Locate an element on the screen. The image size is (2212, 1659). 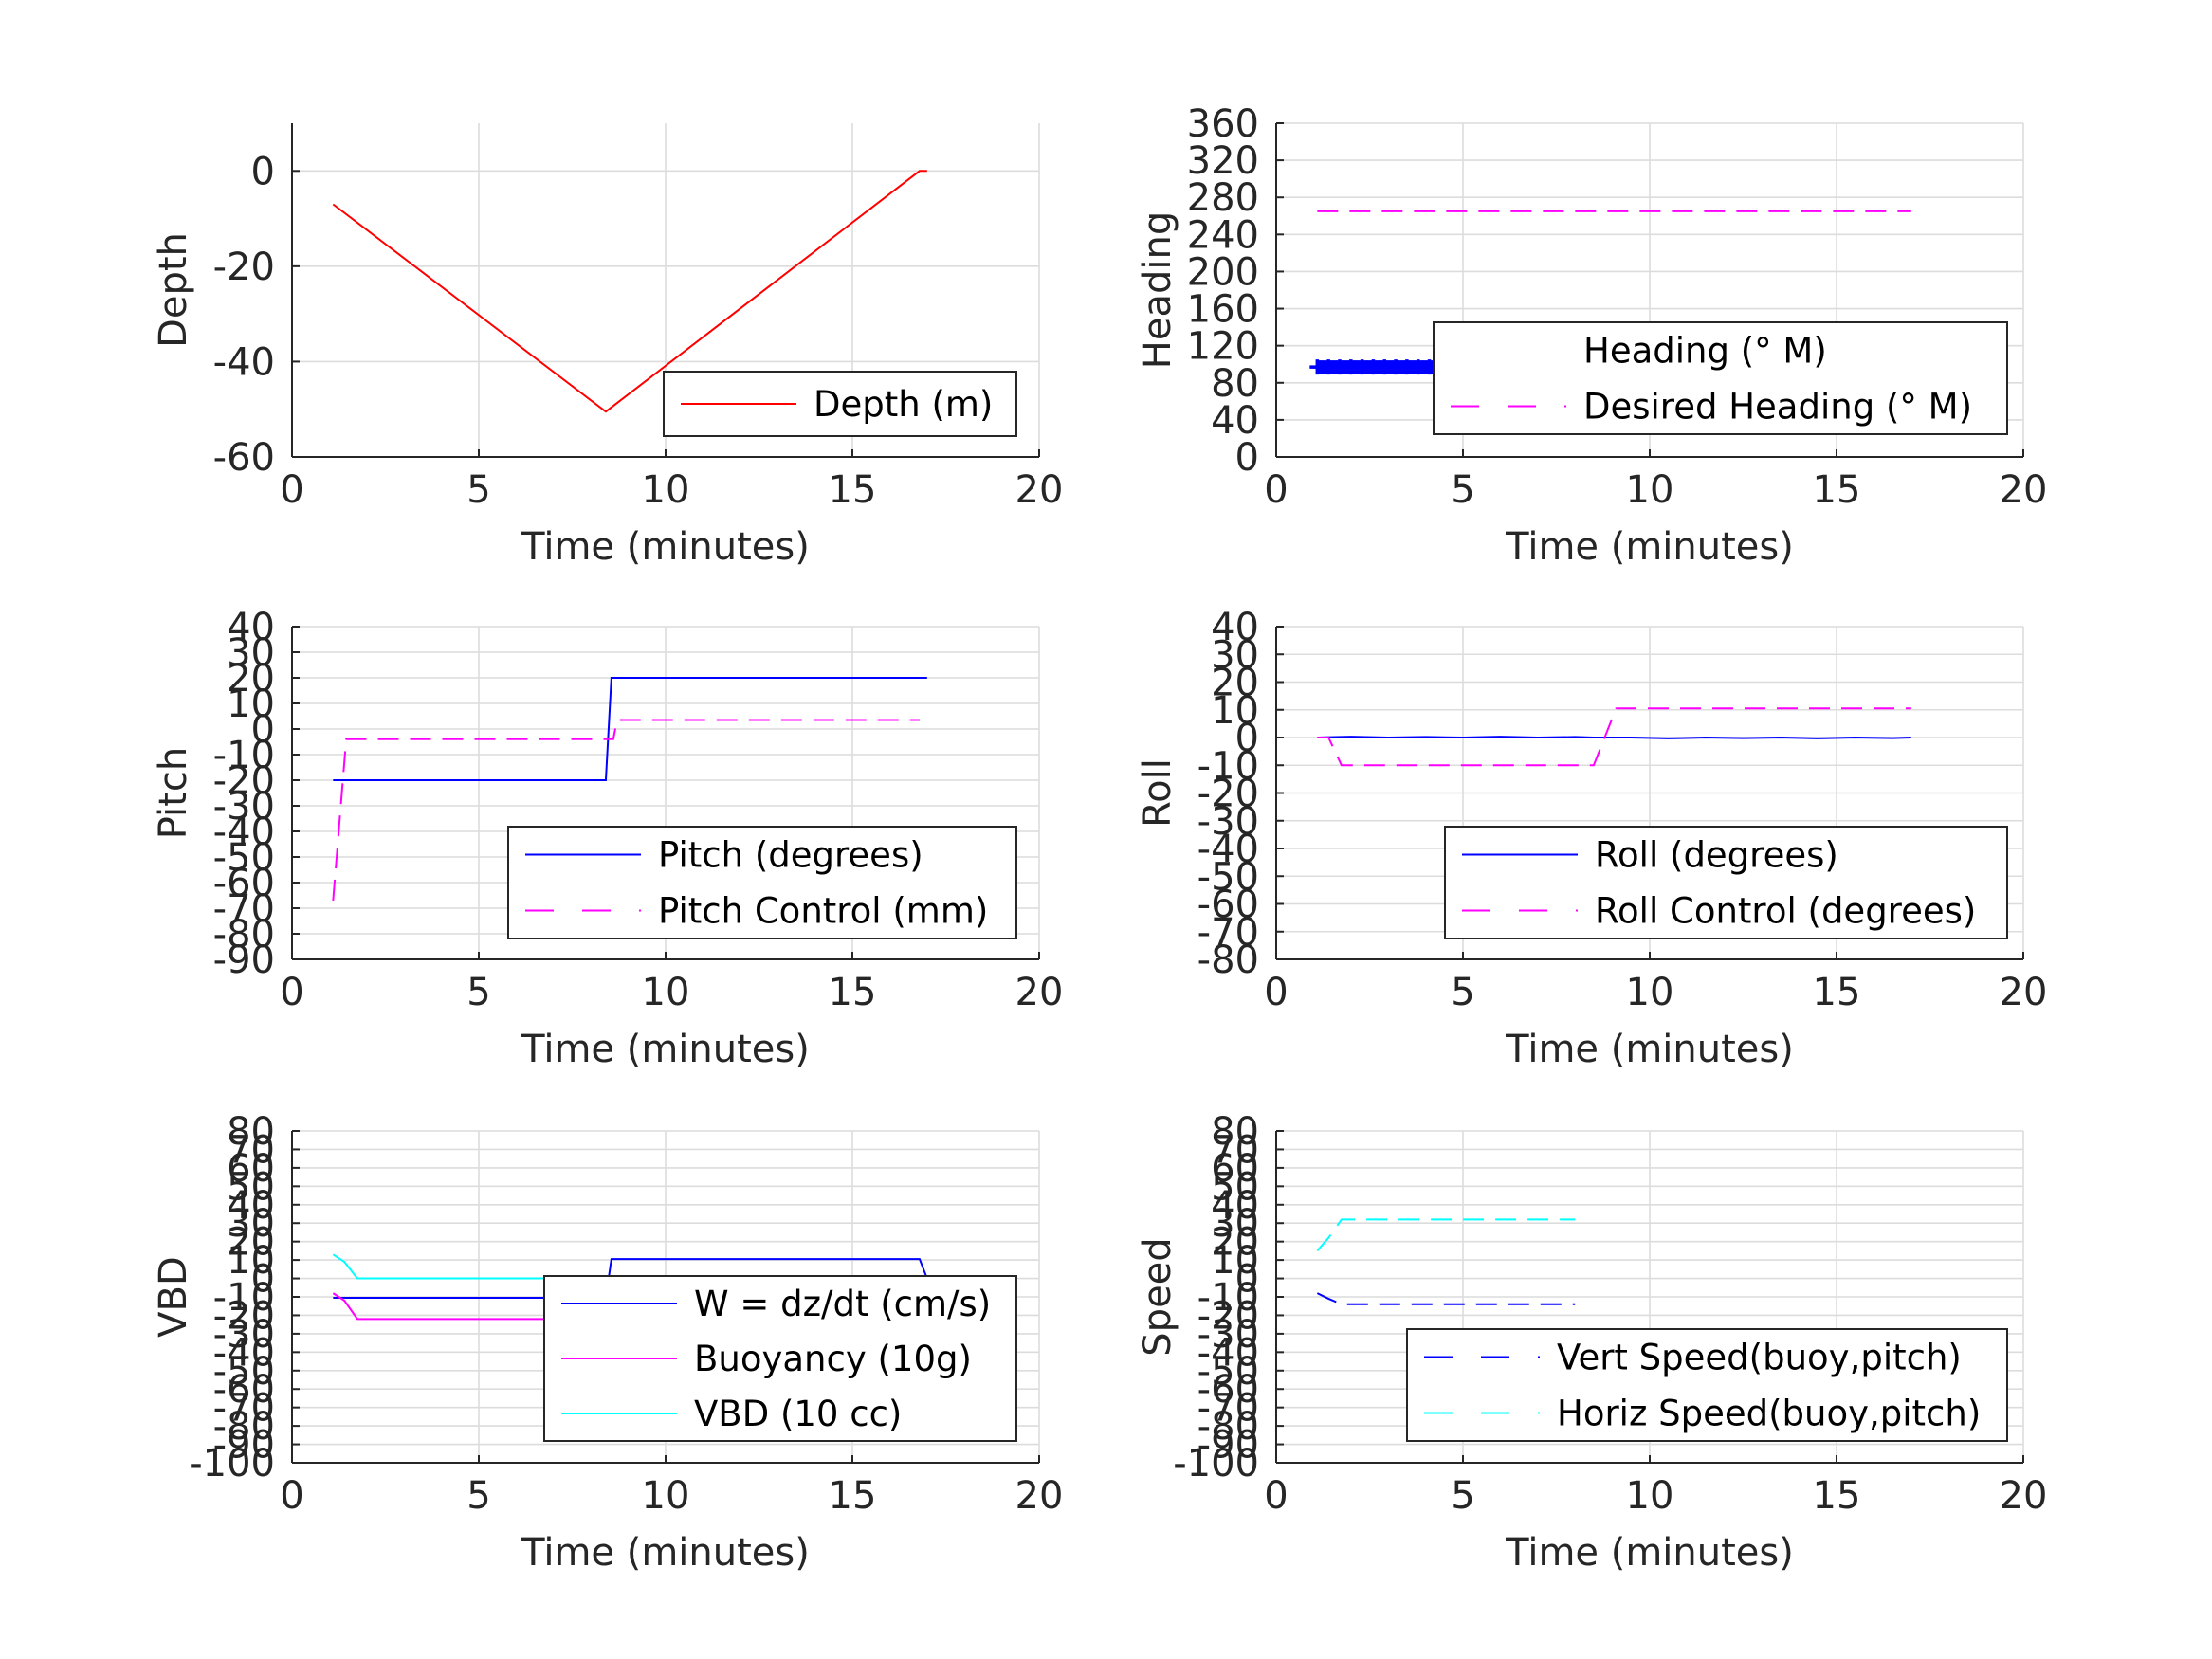
y-axis-label: VBD is located at coordinates (173, 1297).